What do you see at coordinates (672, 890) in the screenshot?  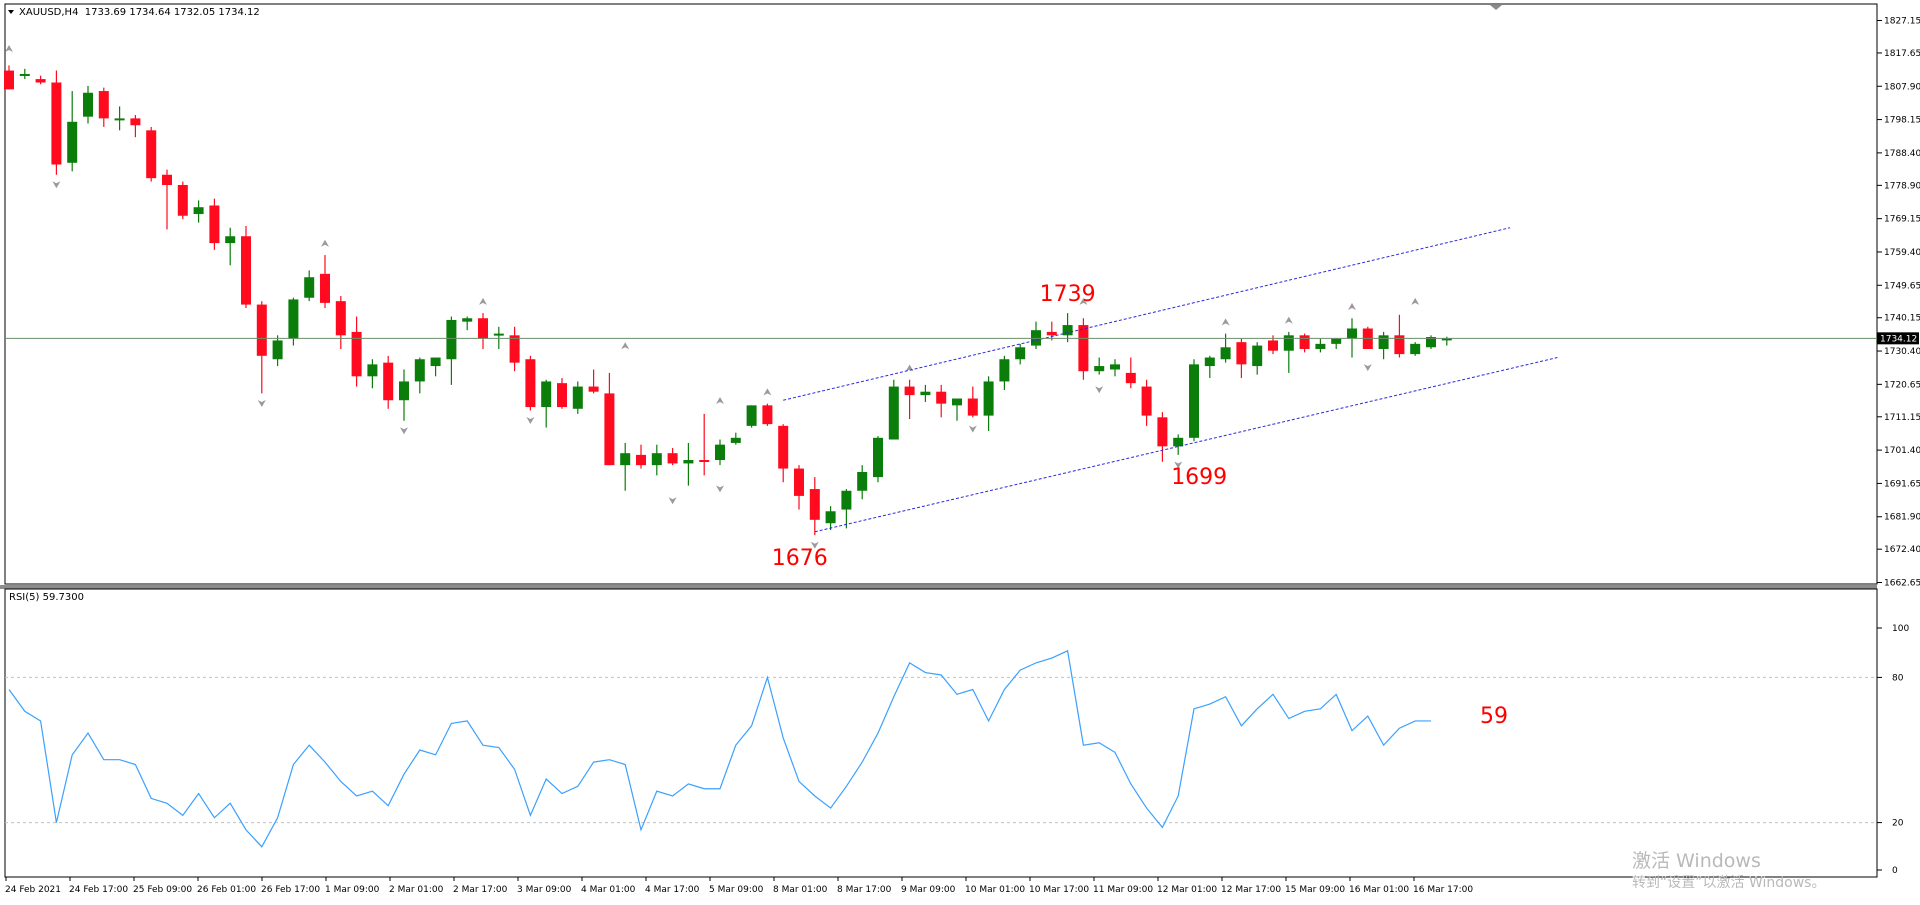 I see `time-axis-label: 4 Mar 17:00` at bounding box center [672, 890].